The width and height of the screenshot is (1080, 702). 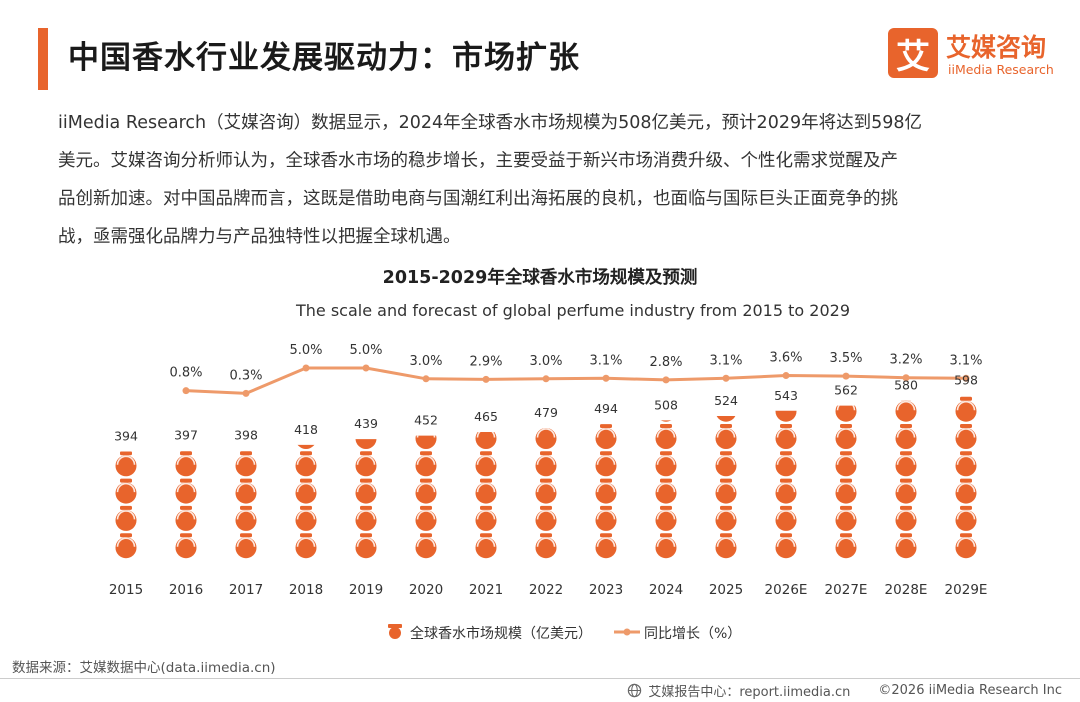 I want to click on x-tick-label: 2024, so click(x=666, y=590).